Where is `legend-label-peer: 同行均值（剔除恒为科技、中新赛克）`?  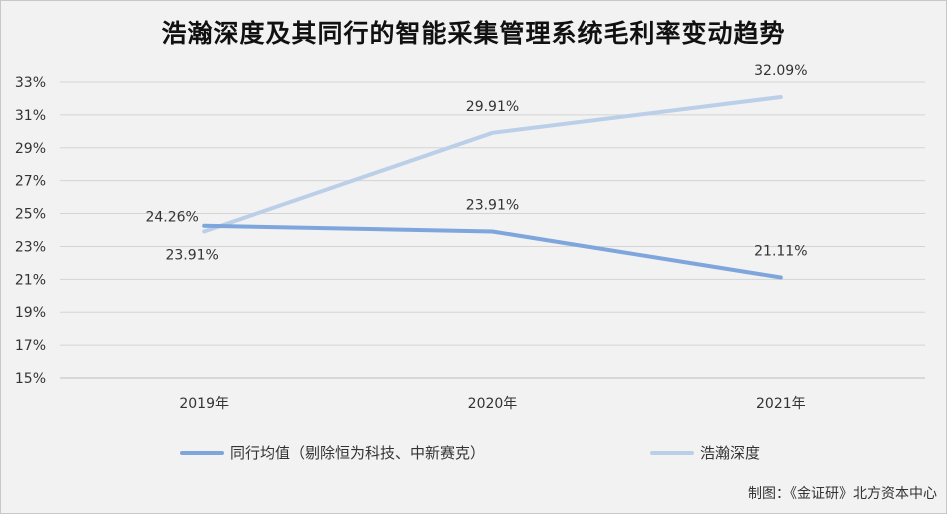
legend-label-peer: 同行均值（剔除恒为科技、中新赛克） is located at coordinates (358, 453).